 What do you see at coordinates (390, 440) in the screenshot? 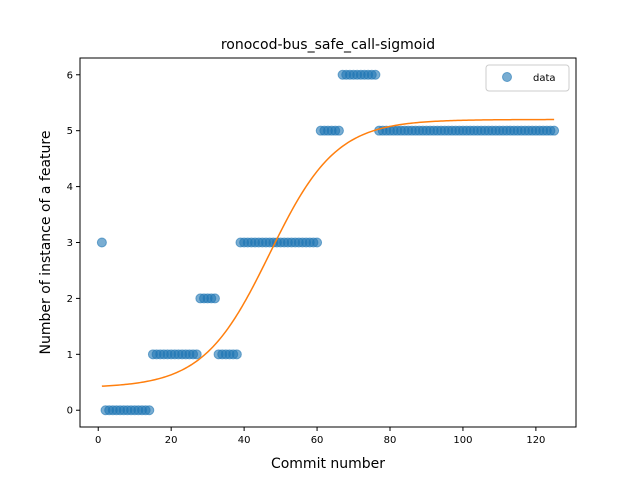
I see `x-tick-label: 80` at bounding box center [390, 440].